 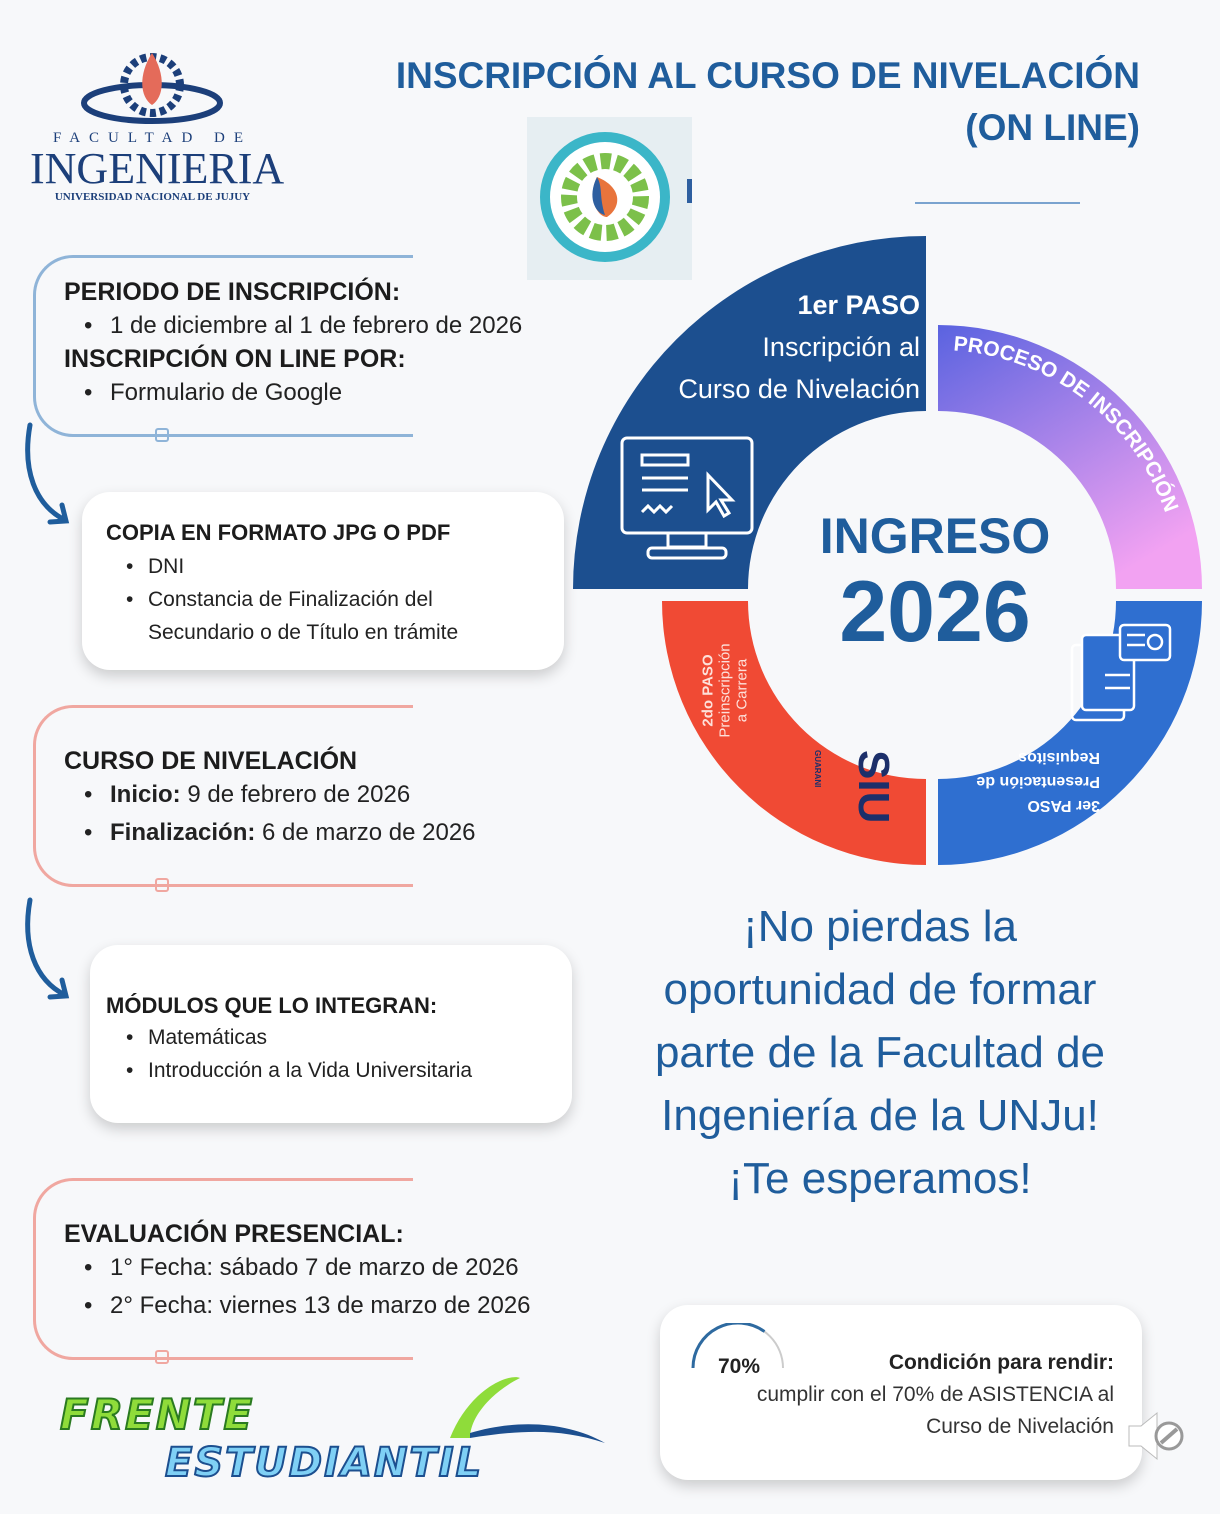 I want to click on faculty-emblem-icon, so click(x=152, y=88).